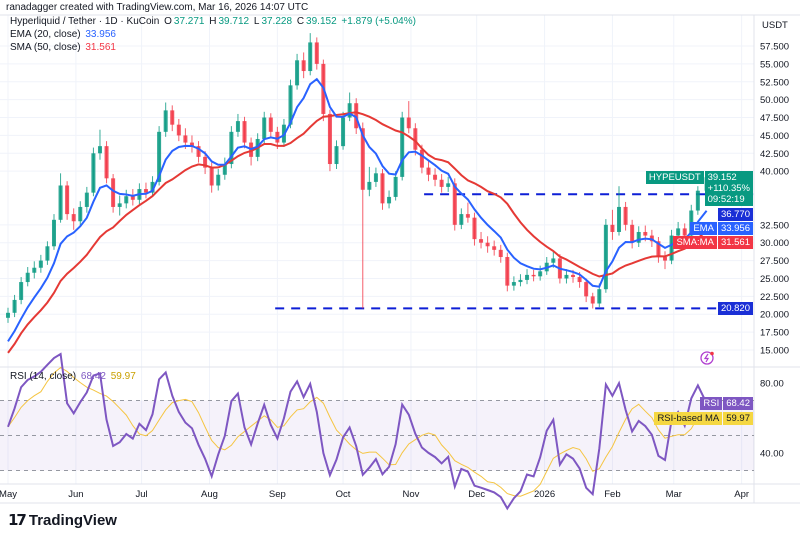  Describe the element at coordinates (775, 25) in the screenshot. I see `currency-label: USDT` at that location.